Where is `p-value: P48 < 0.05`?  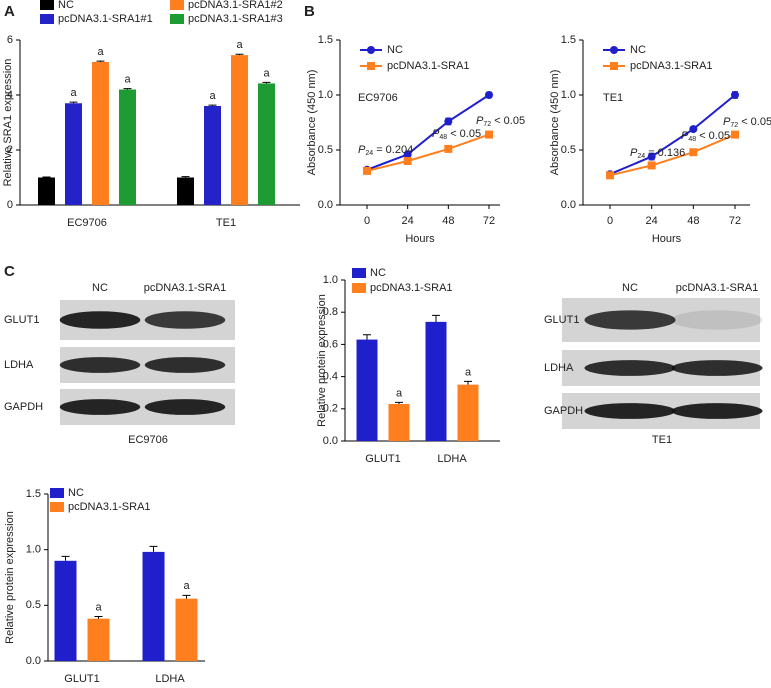 p-value: P48 < 0.05 is located at coordinates (456, 134).